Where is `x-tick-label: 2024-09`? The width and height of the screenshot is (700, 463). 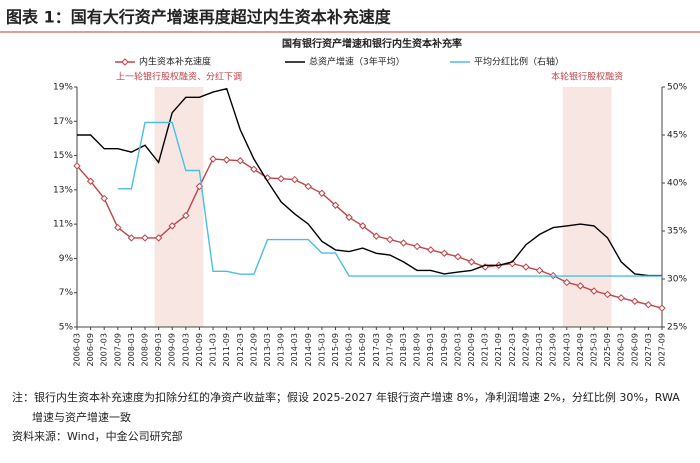 x-tick-label: 2024-09 is located at coordinates (580, 349).